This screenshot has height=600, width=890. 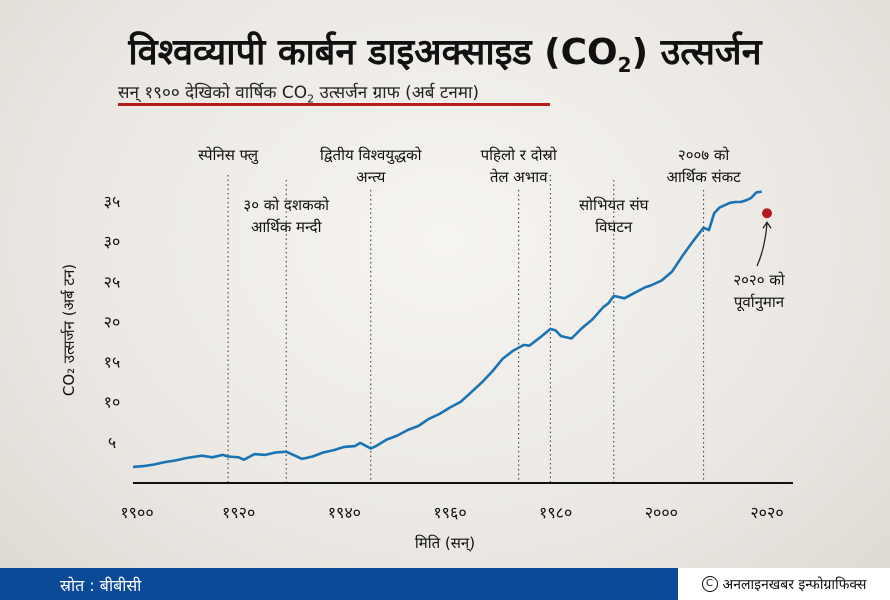 What do you see at coordinates (112, 201) in the screenshot?
I see `y-tick-label: ३५` at bounding box center [112, 201].